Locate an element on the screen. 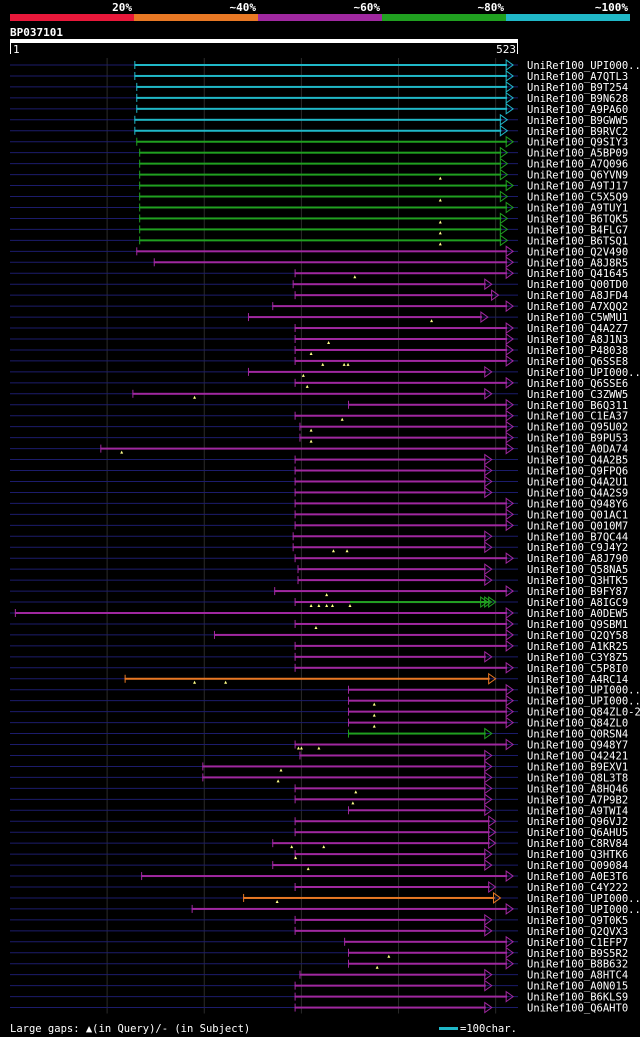 Image resolution: width=640 pixels, height=1037 pixels. hit-label: UniRef100_C8RV84 is located at coordinates (577, 844).